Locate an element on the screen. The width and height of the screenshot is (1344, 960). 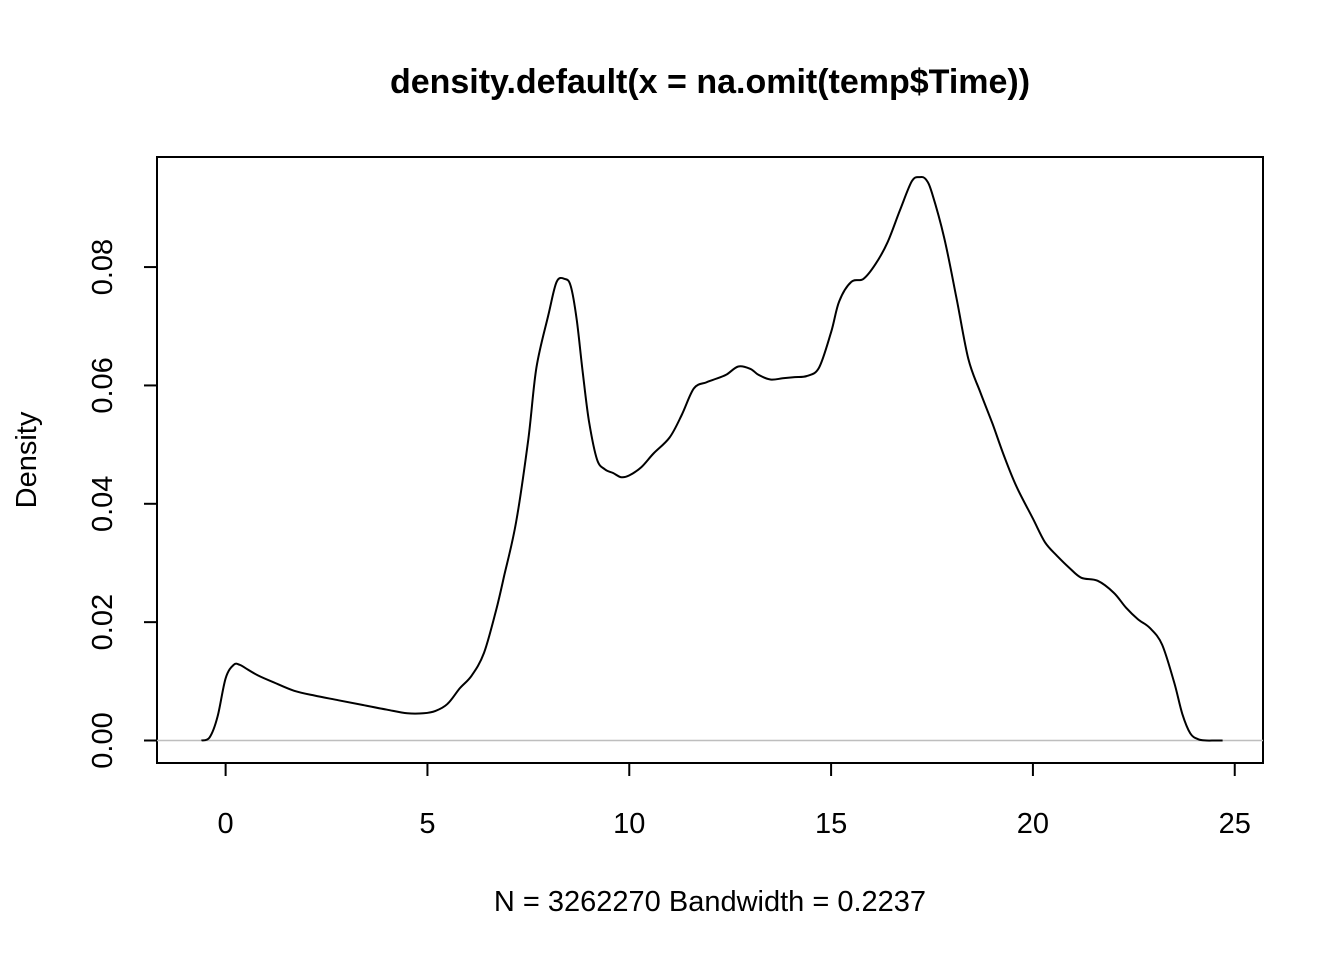
x-axis: 0 5 10 15 20 25 is located at coordinates (734, 801).